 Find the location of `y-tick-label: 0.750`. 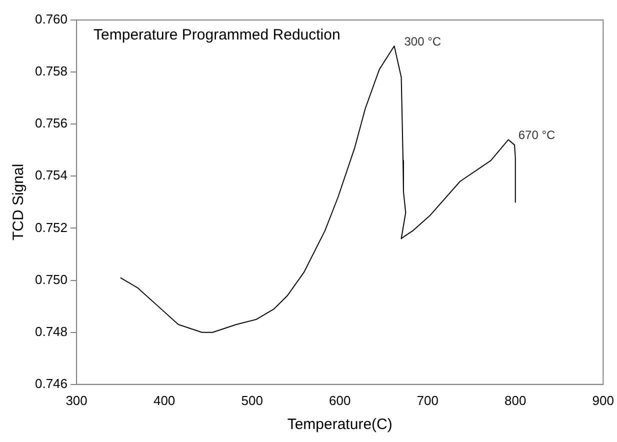

y-tick-label: 0.750 is located at coordinates (51, 279).